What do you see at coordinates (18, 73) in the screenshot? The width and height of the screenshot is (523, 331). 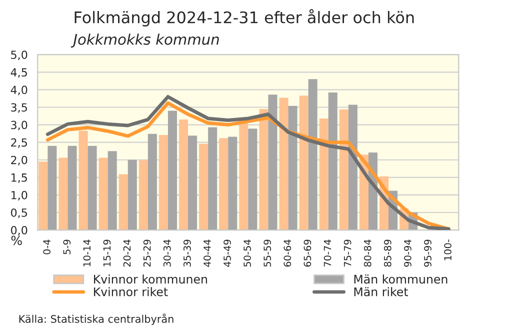 I see `y-tick-label: 4,5` at bounding box center [18, 73].